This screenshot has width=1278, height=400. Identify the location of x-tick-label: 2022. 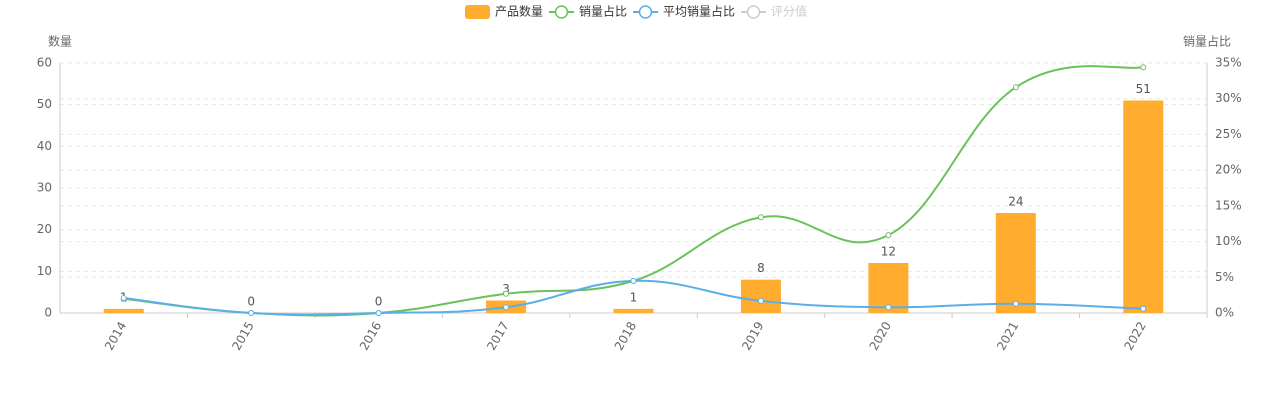
(1135, 335).